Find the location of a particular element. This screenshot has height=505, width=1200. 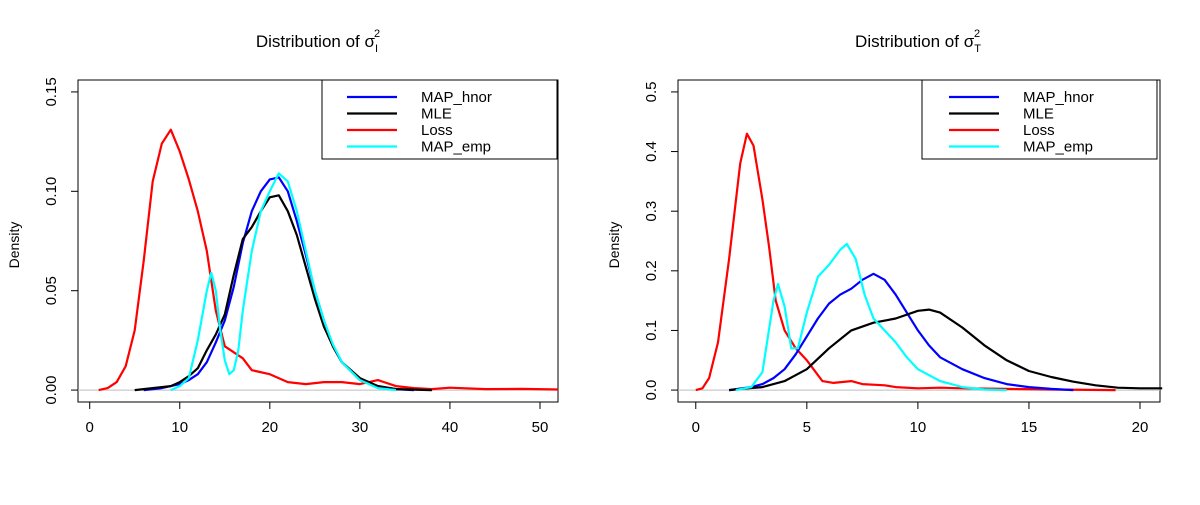

panel-right-title-sup: 2 is located at coordinates (977, 34).